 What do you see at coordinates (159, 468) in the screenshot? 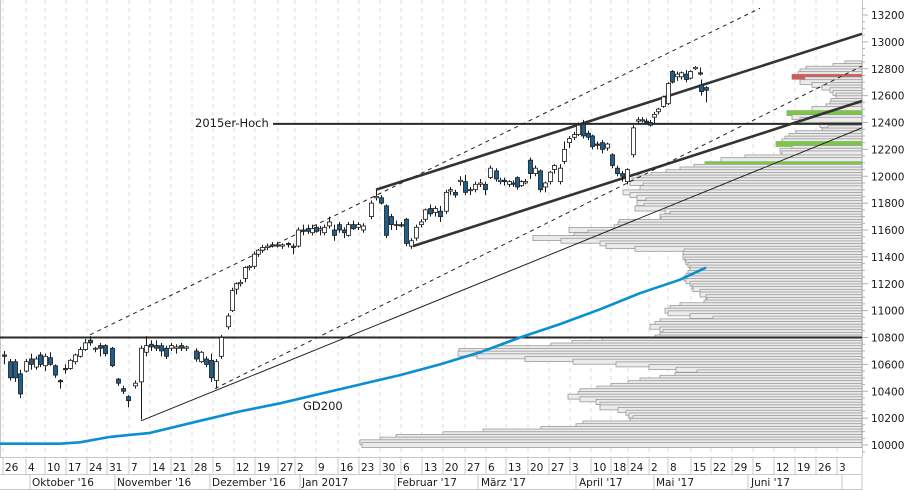
I see `week-tick-label: 14` at bounding box center [159, 468].